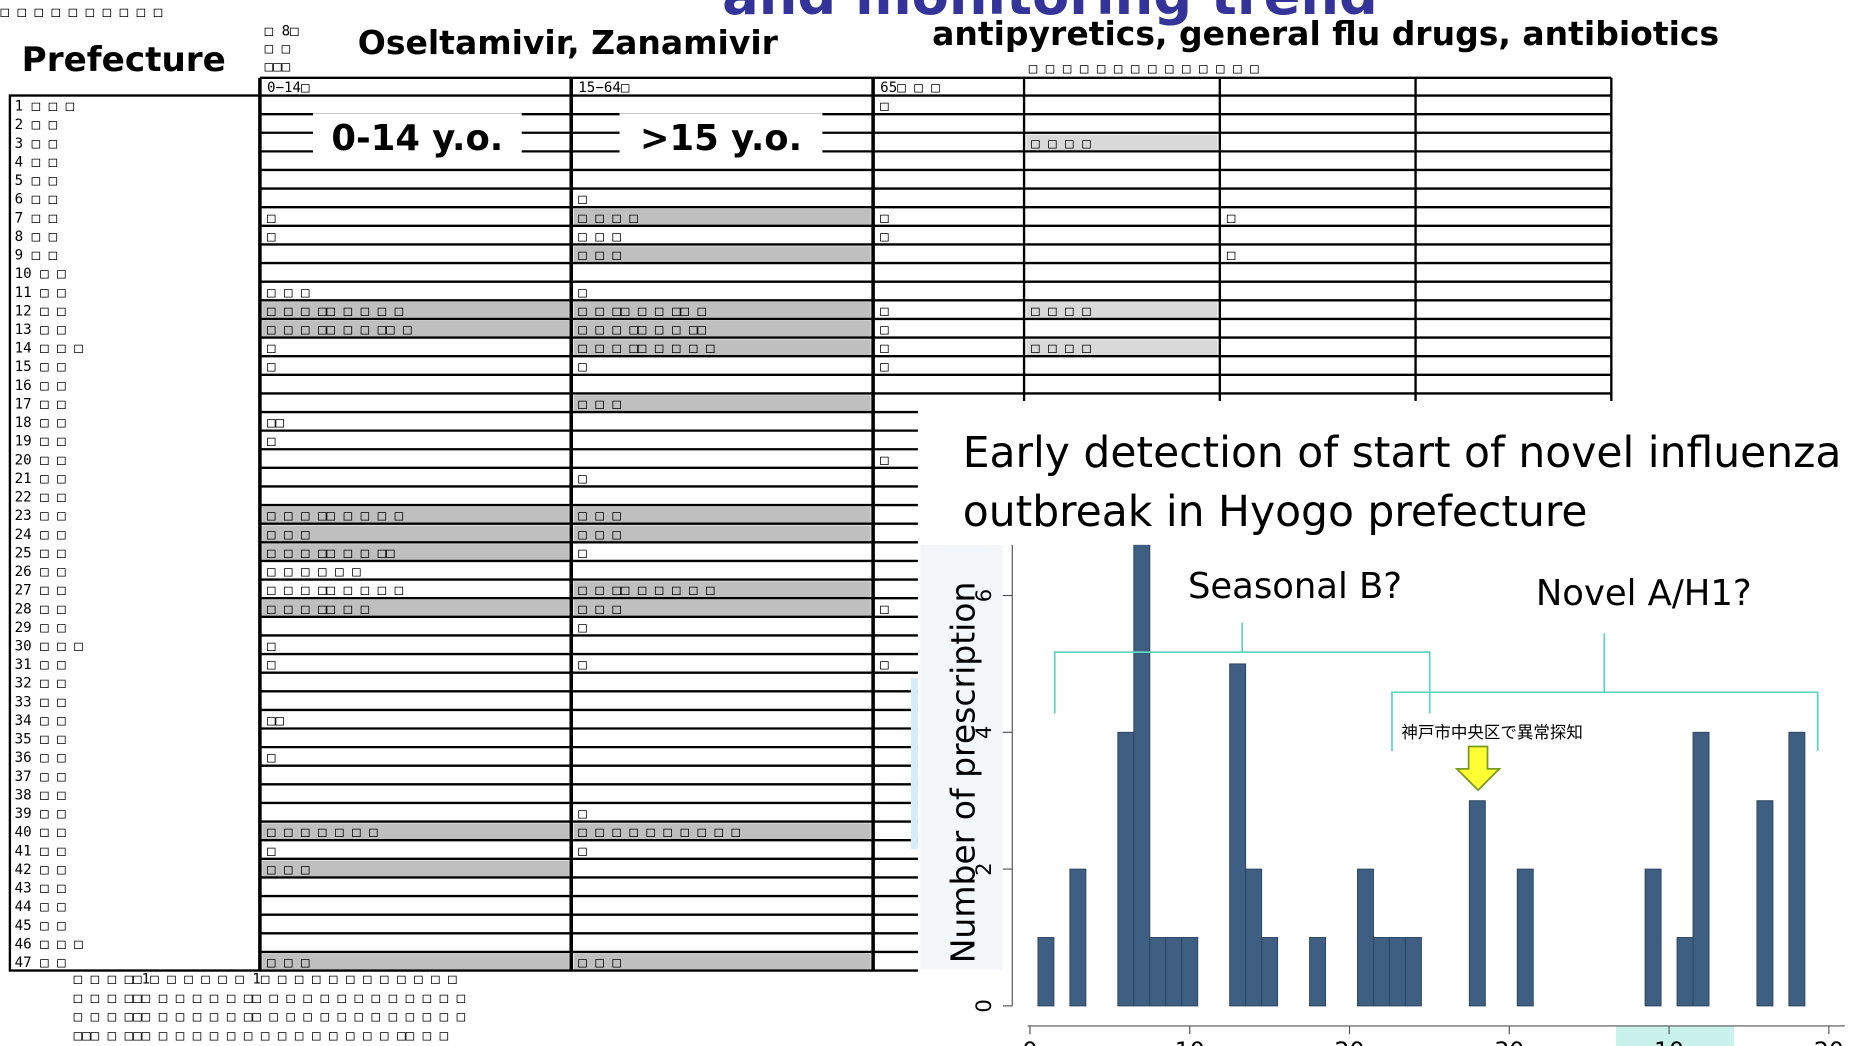 The width and height of the screenshot is (1850, 1046). I want to click on row-label: 1 □ □ □, so click(45, 107).